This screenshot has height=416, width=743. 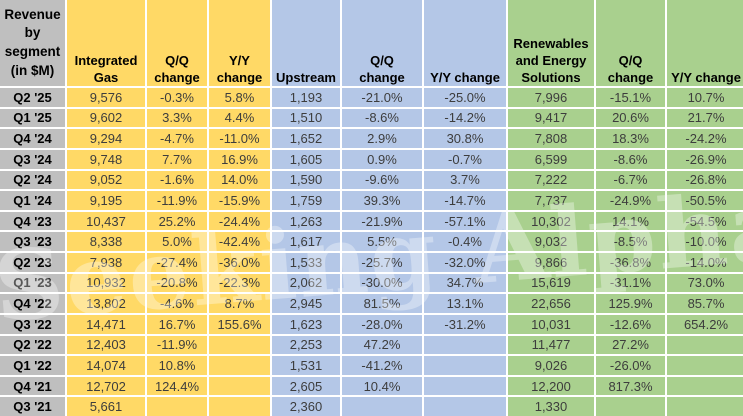 What do you see at coordinates (106, 283) in the screenshot?
I see `data-cell: 10,932` at bounding box center [106, 283].